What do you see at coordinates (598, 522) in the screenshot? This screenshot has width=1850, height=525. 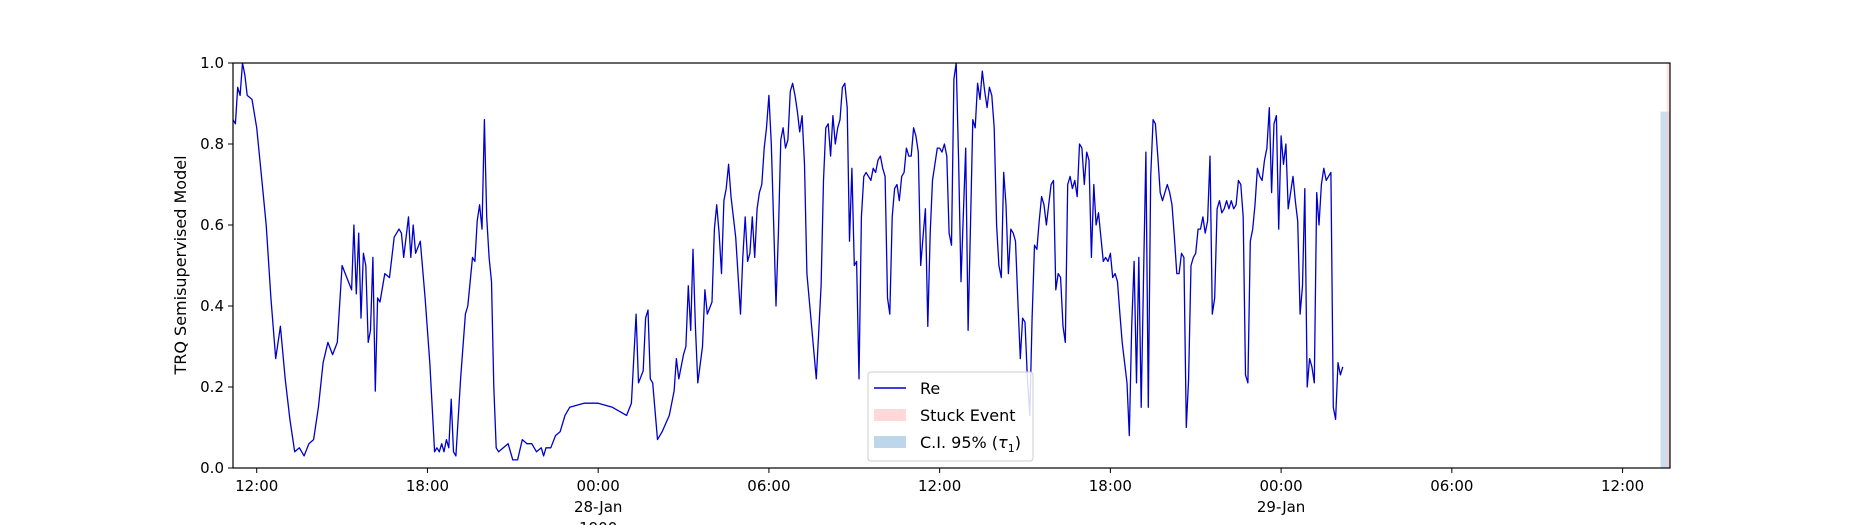 I see `x-tick-label: 1900` at bounding box center [598, 522].